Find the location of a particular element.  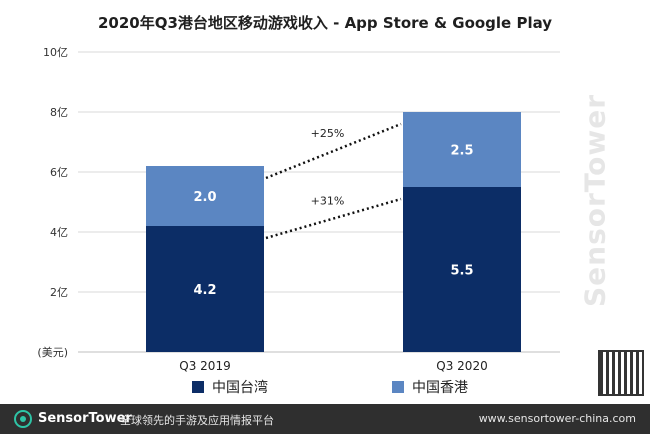

y-tick-label: 4亿 is located at coordinates (59, 232).